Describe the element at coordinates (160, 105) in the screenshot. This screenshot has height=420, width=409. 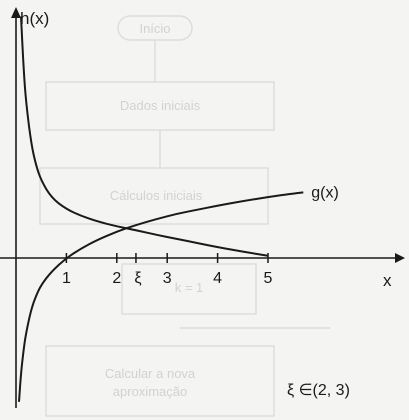
I see `ghost-box-1-label: Dados iniciais` at that location.